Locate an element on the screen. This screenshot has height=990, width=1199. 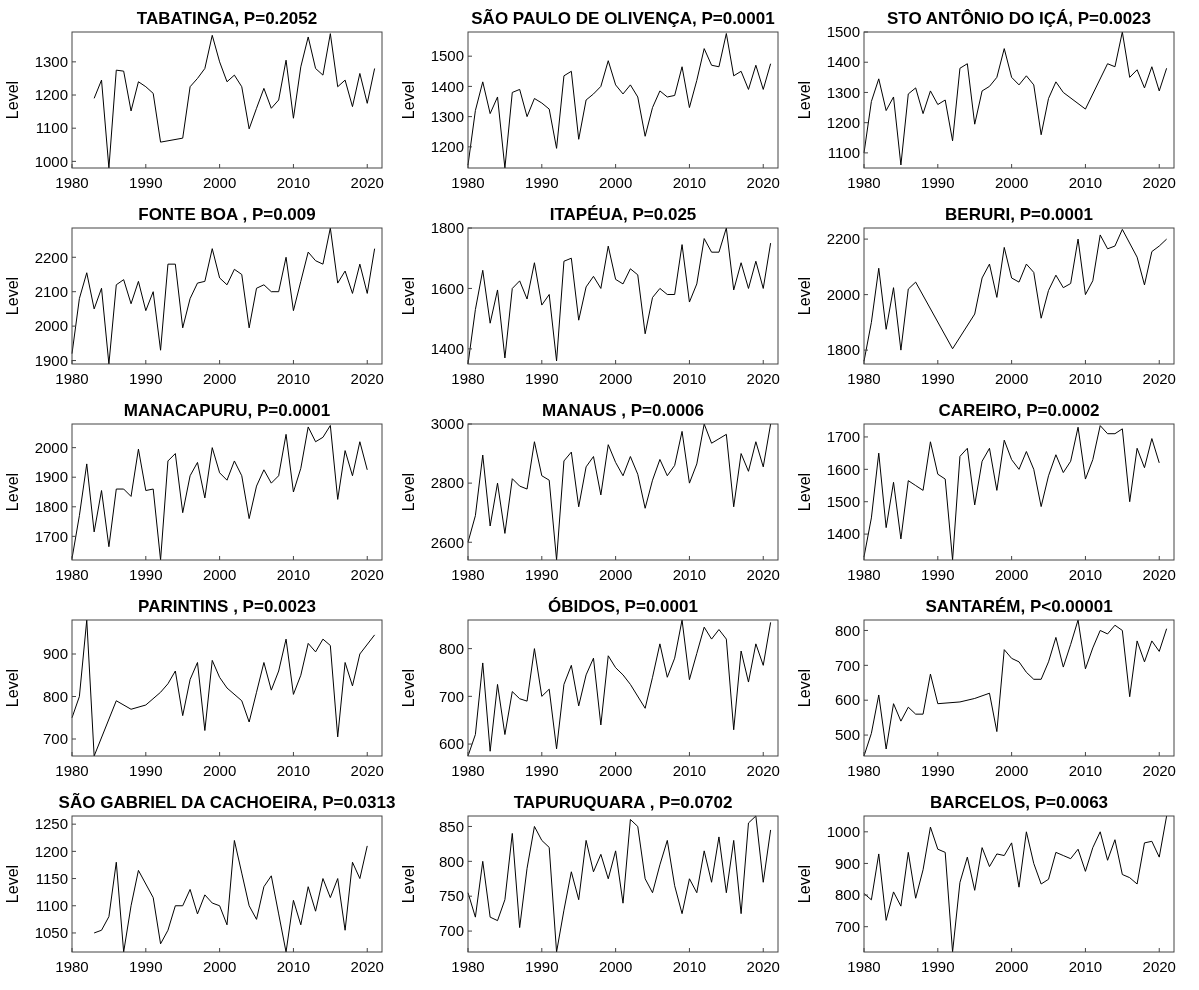
y-tick-label: 500 is located at coordinates (847, 735).